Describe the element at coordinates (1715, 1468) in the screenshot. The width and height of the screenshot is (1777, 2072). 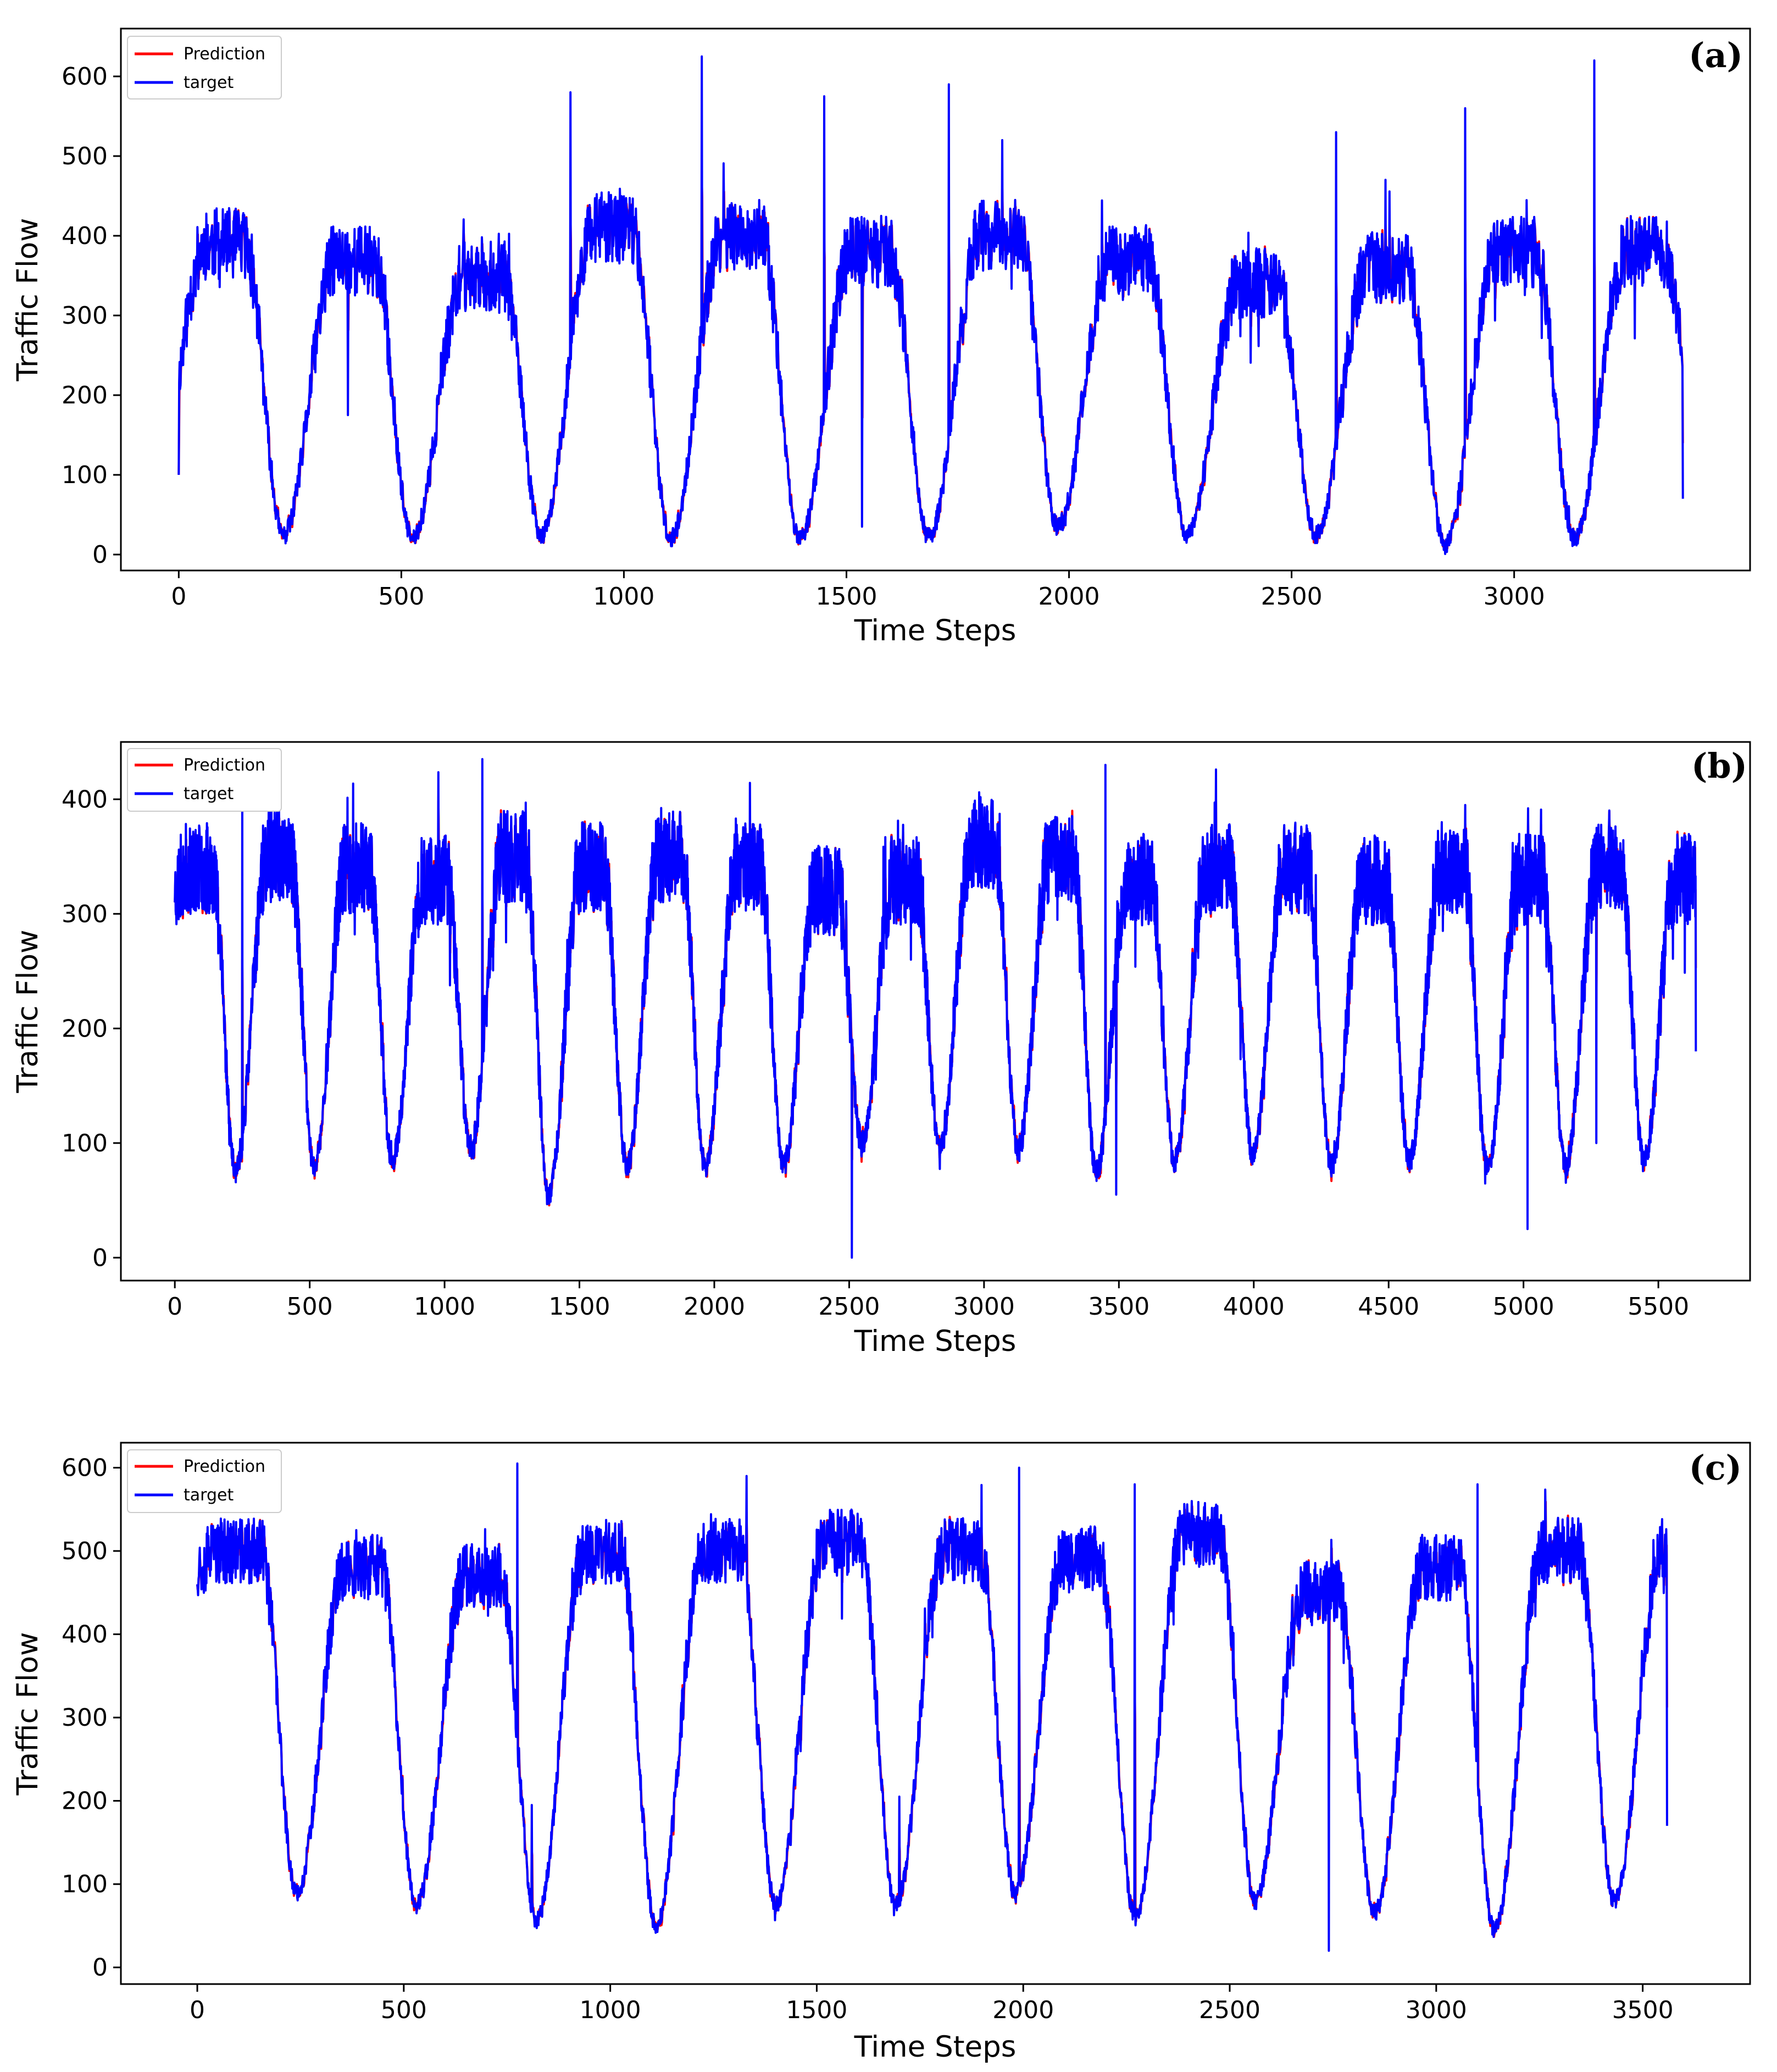
I see `panel-label: (c)` at that location.